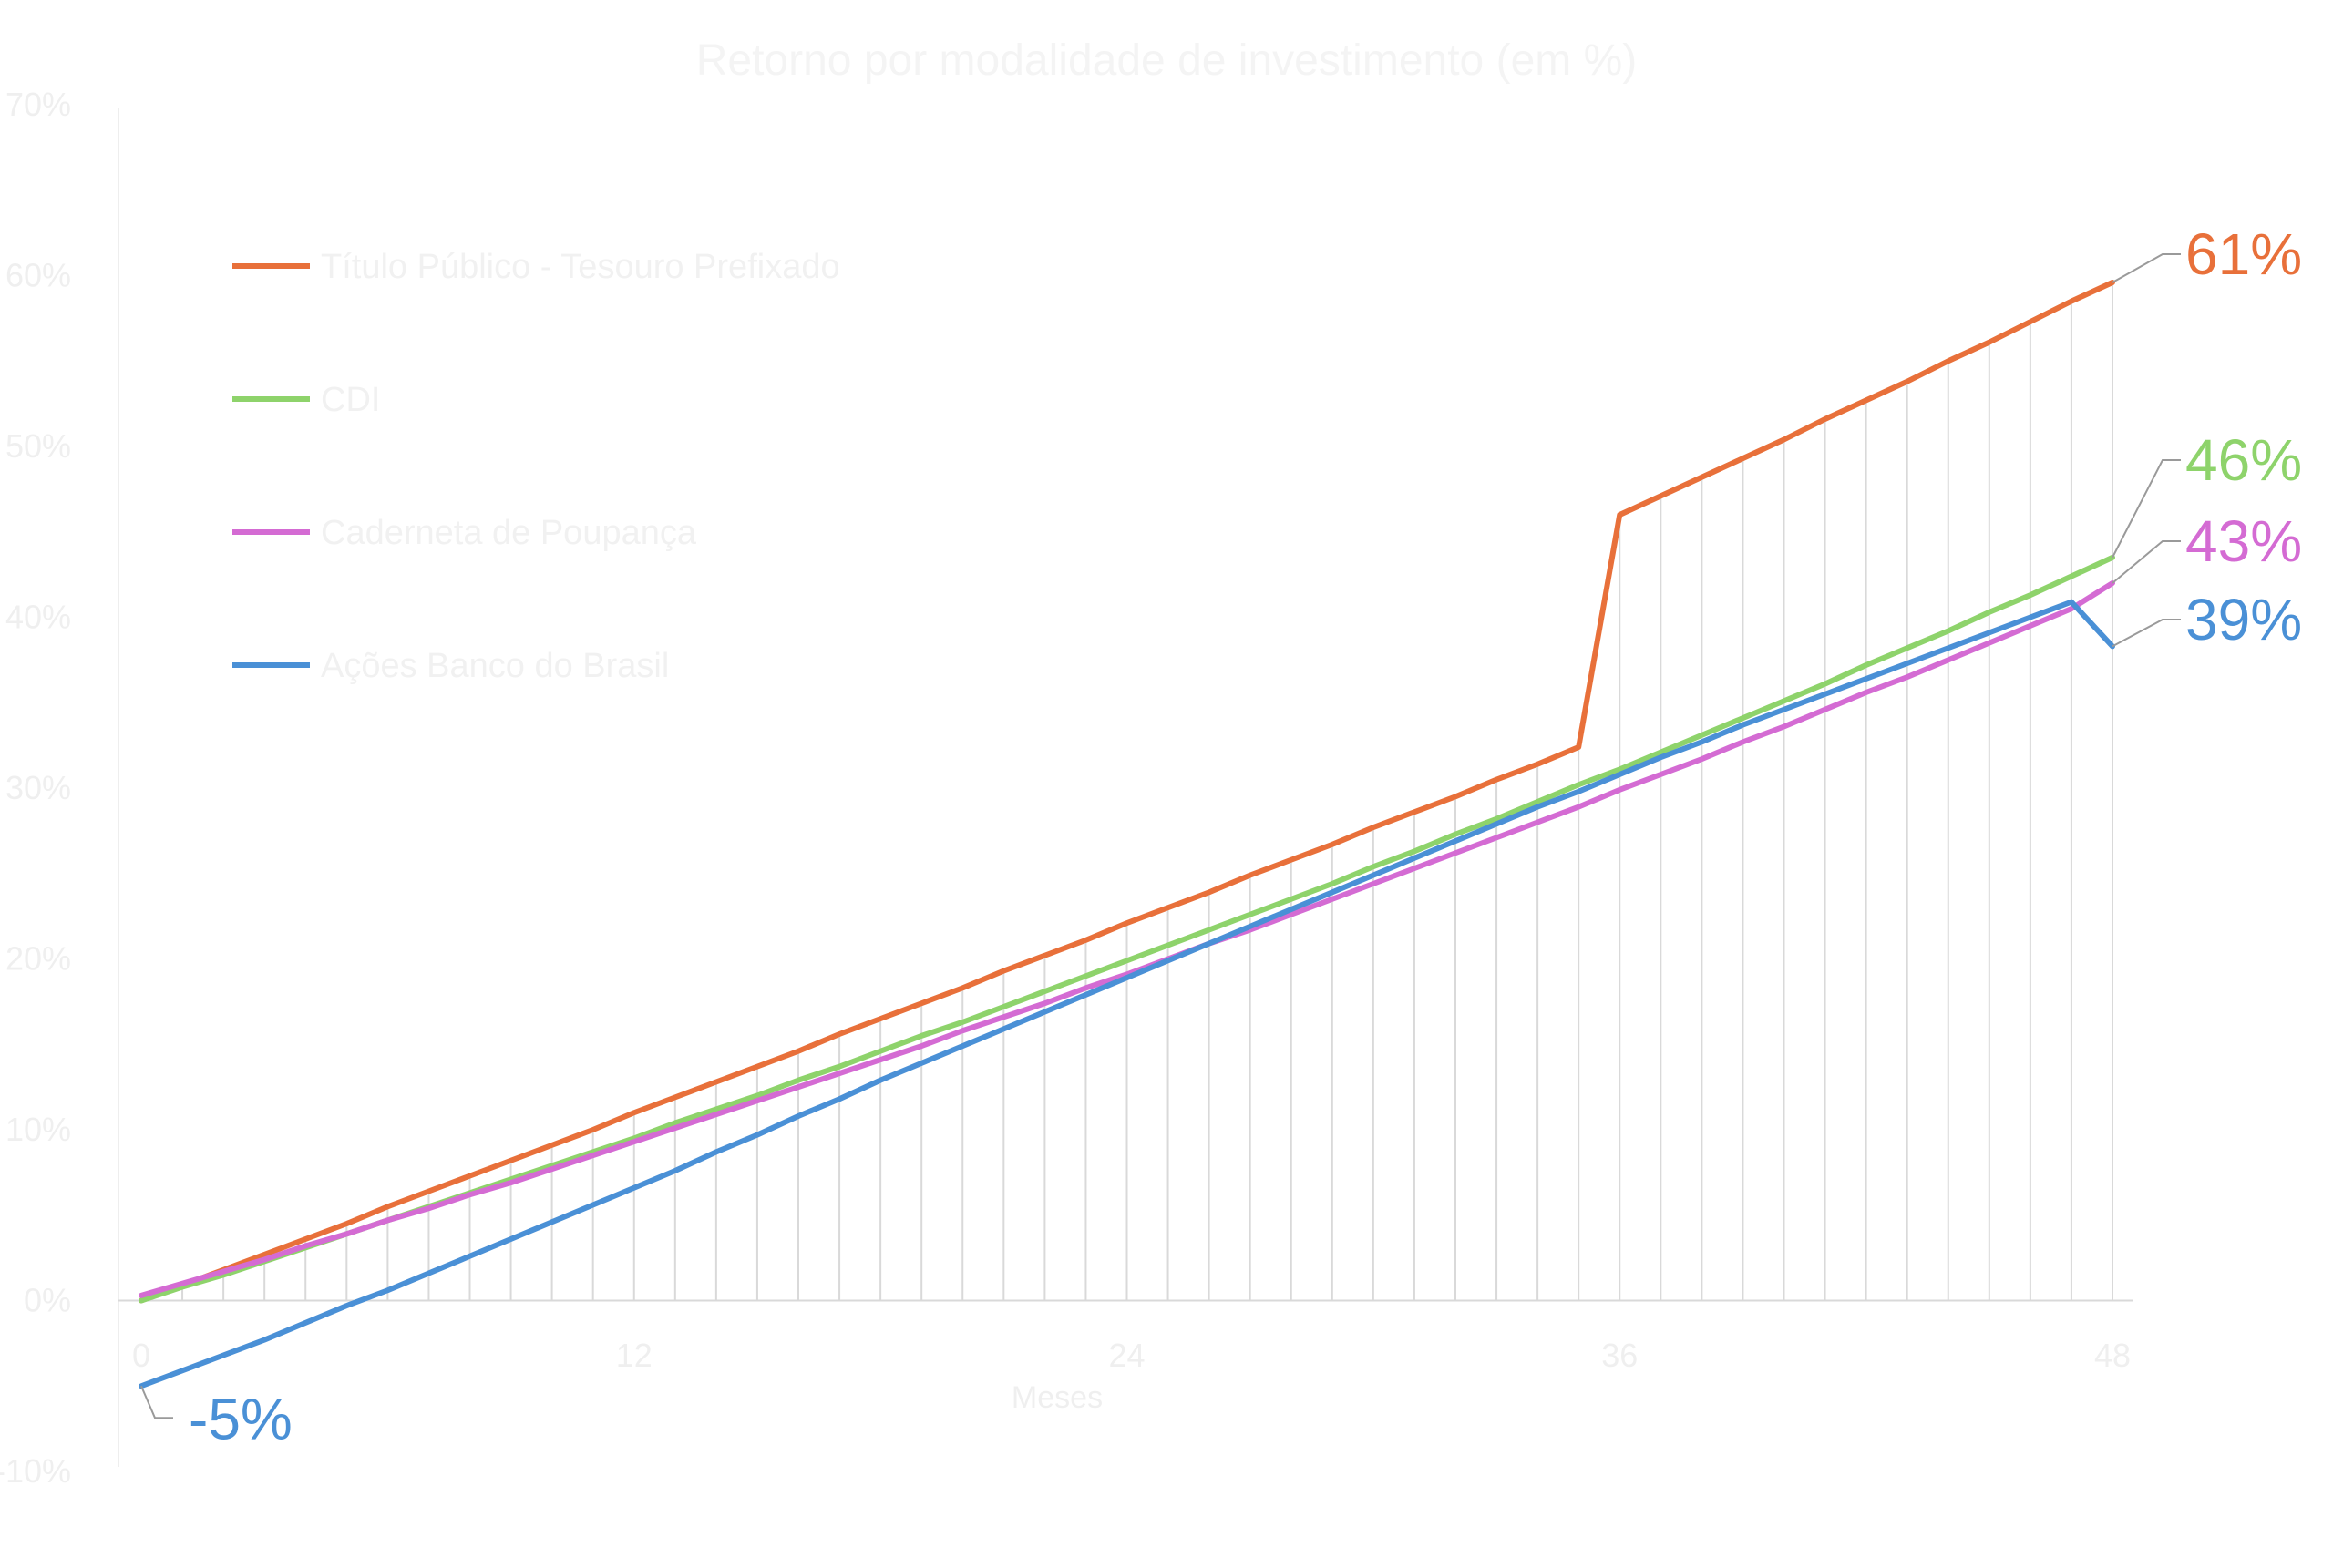  Describe the element at coordinates (38, 959) in the screenshot. I see `y-tick-label: 20%` at that location.